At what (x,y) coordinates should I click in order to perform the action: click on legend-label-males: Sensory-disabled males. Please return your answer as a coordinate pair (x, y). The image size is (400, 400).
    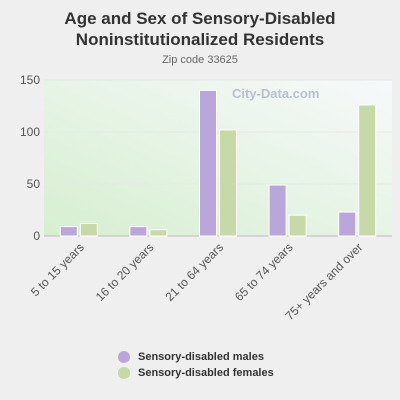
    Looking at the image, I should click on (201, 357).